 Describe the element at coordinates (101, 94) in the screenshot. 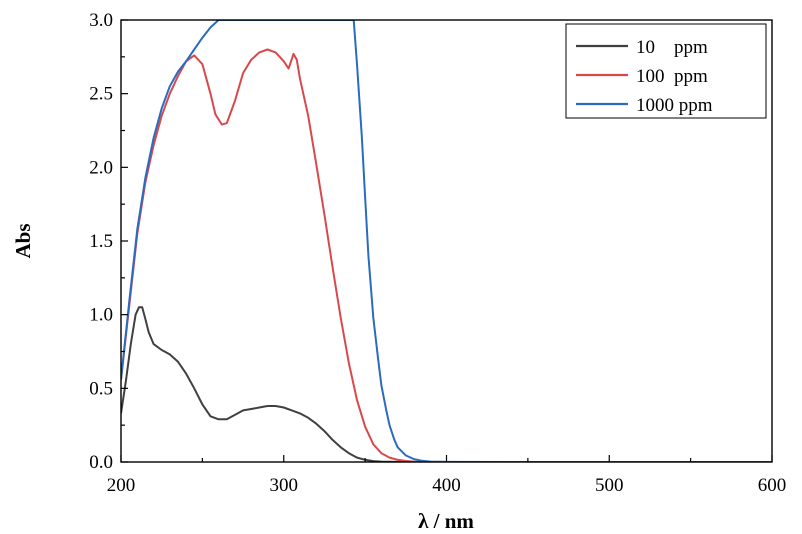

I see `y-tick-label: 2.5` at that location.